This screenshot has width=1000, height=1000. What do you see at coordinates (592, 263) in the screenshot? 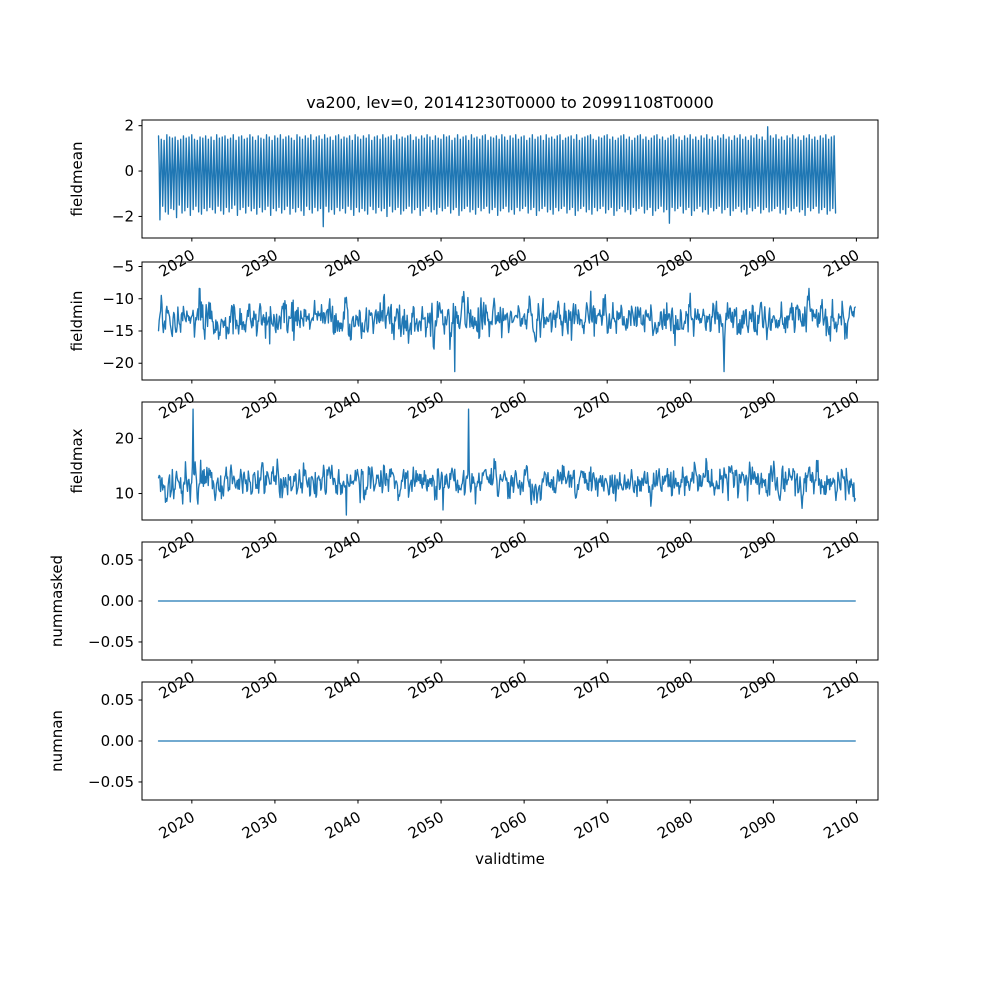
I see `xtick-label-fieldmean-5: 2070` at bounding box center [592, 263].